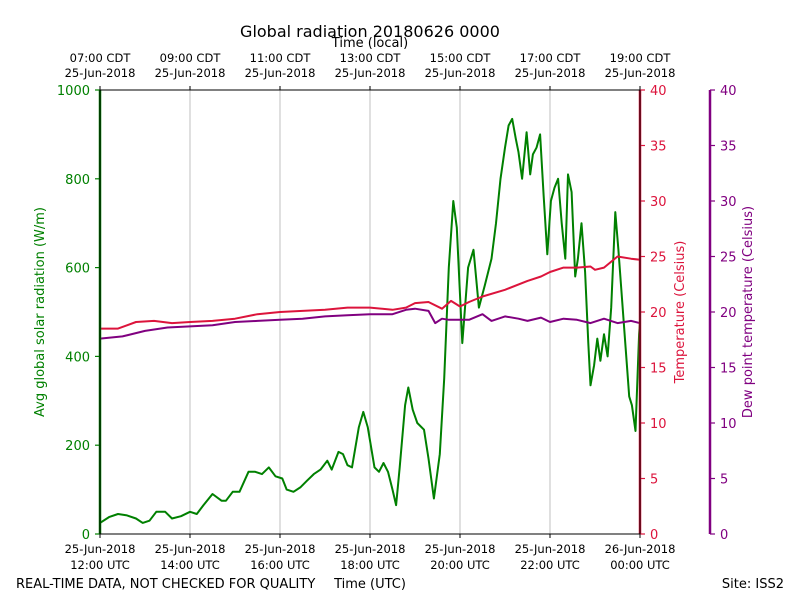  Describe the element at coordinates (371, 58) in the screenshot. I see `top-x-tick-label: 13:00 CDT` at that location.